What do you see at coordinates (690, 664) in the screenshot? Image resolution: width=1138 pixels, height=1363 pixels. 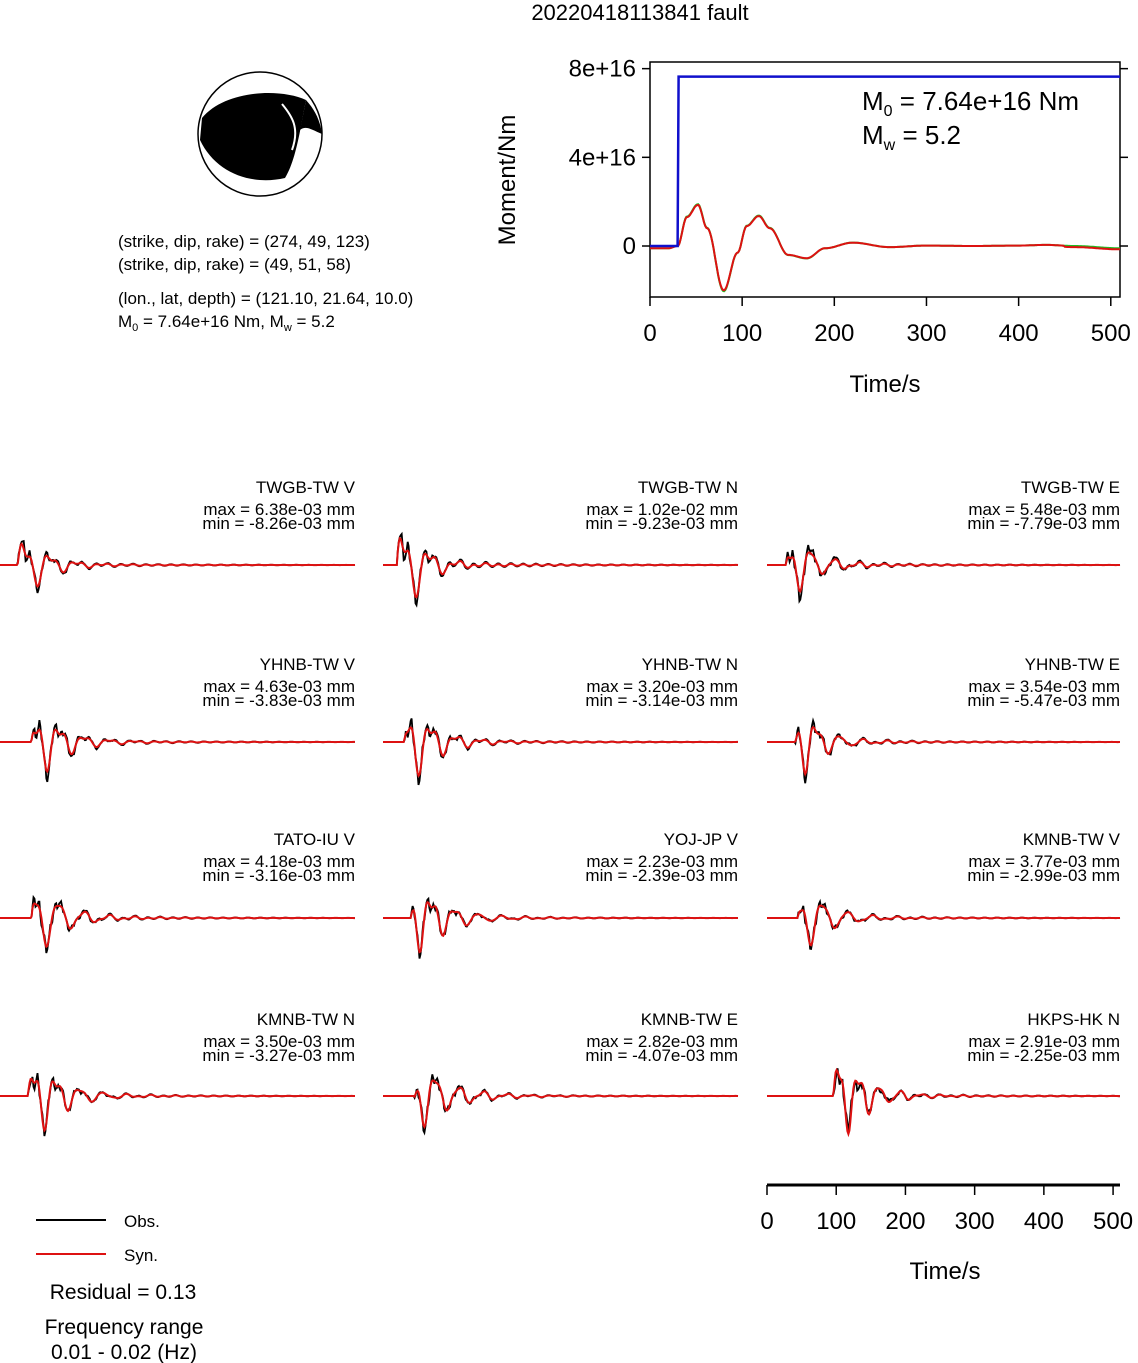 I see `station-name: YHNB-TW N` at bounding box center [690, 664].